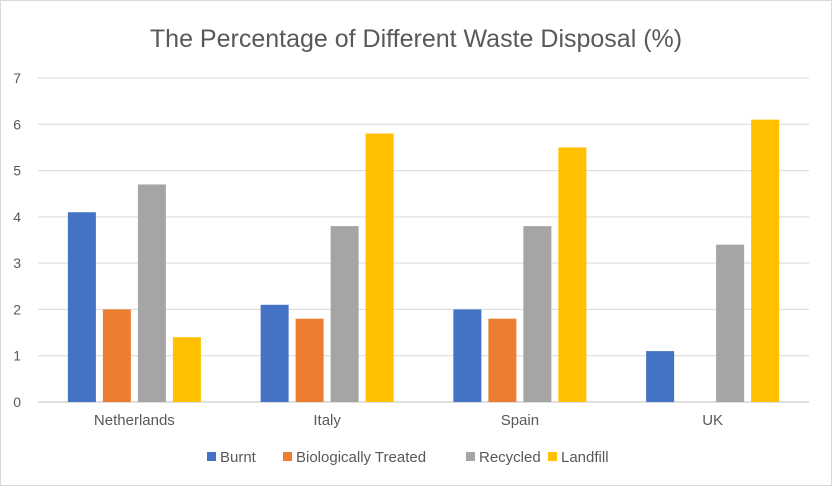 This screenshot has height=490, width=832. What do you see at coordinates (309, 360) in the screenshot?
I see `bar-biologically-treated-italy` at bounding box center [309, 360].